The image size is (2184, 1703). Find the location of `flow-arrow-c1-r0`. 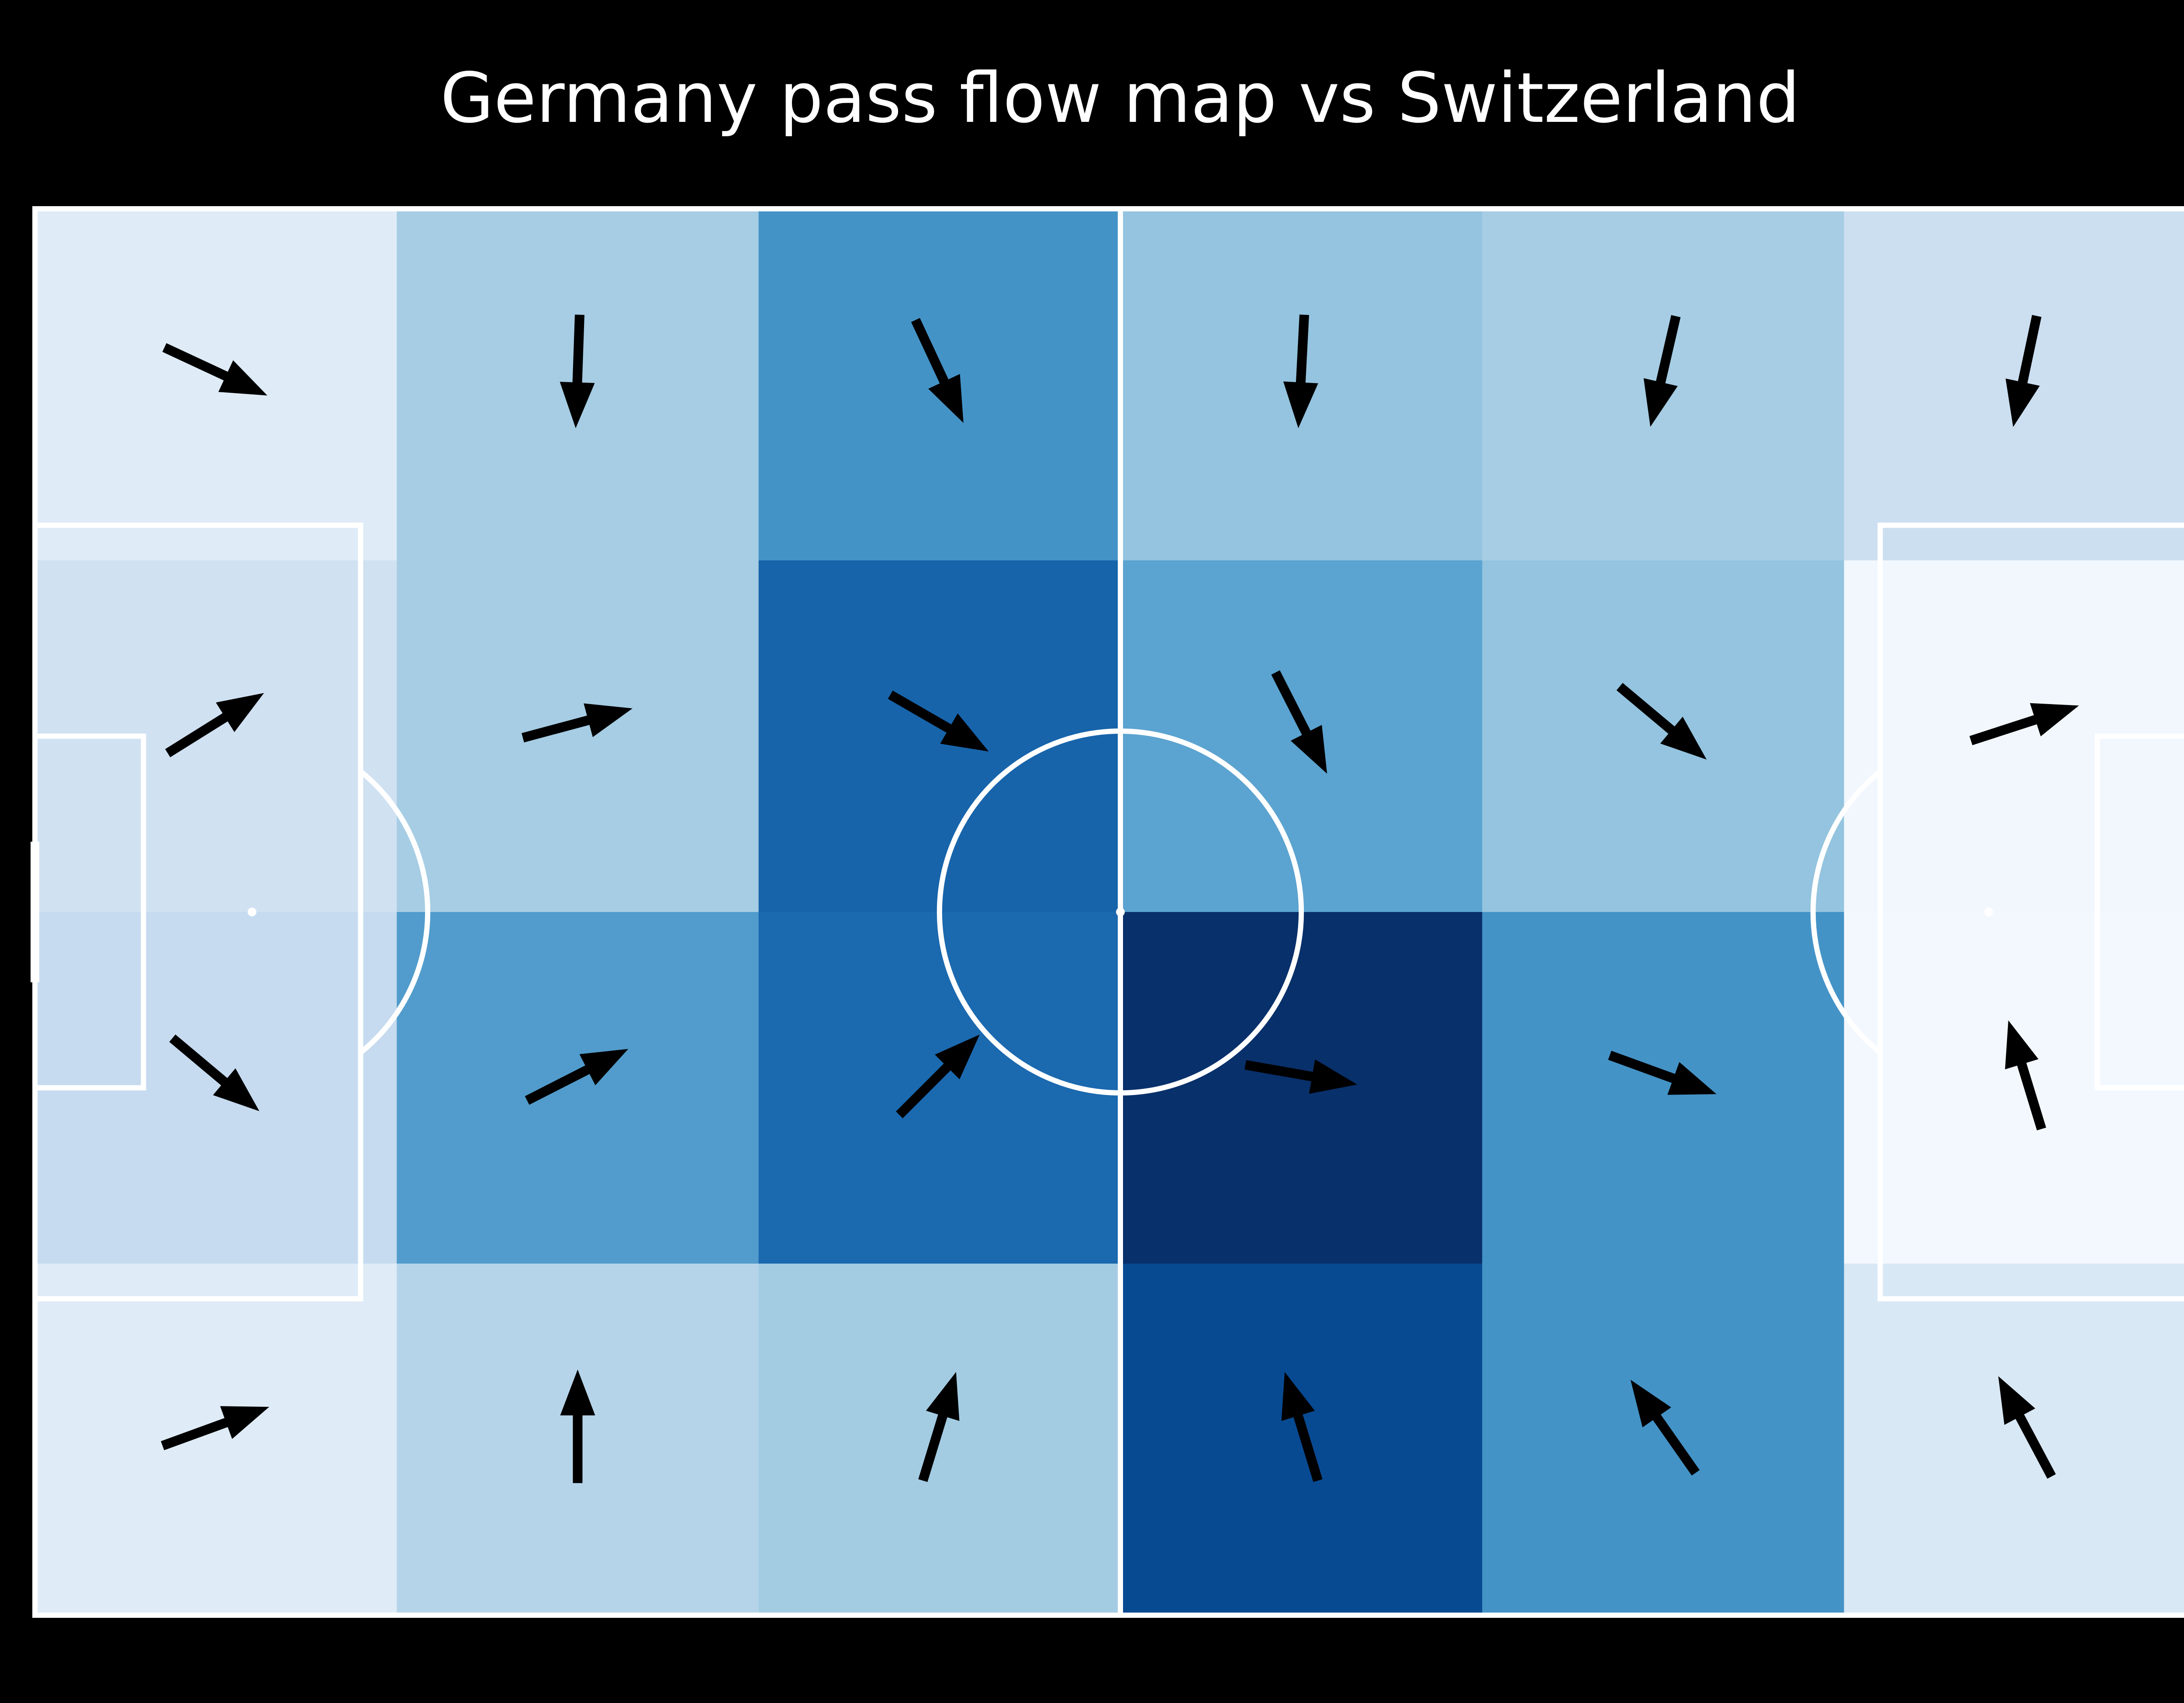

flow-arrow-c1-r0 is located at coordinates (577, 371).